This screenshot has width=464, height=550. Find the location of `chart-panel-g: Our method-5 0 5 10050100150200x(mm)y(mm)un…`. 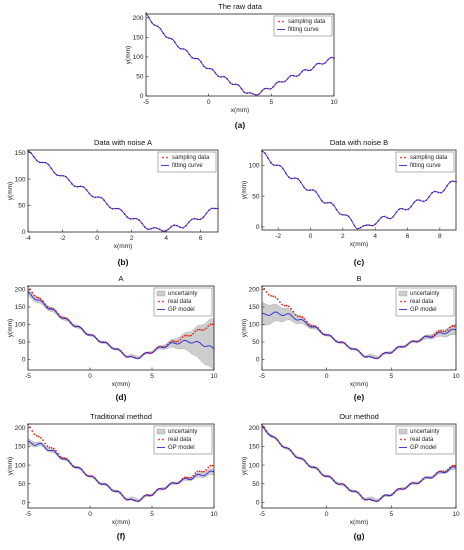

chart-panel-g: Our method-5 0 5 10050100150200x(mm)y(mm)un… is located at coordinates (350, 476).